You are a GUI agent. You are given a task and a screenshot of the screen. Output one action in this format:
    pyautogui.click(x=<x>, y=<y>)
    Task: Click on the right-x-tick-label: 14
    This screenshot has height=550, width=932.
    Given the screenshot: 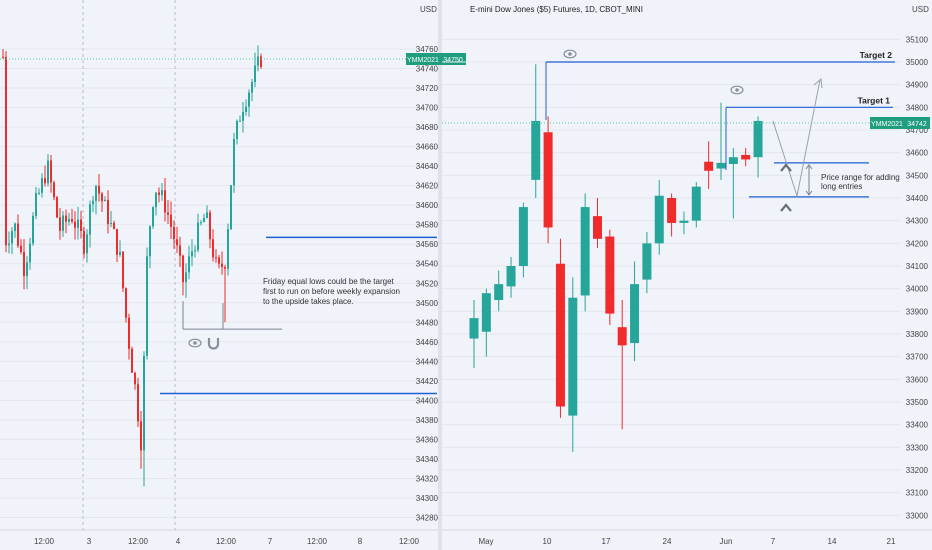 What is the action you would take?
    pyautogui.click(x=832, y=541)
    